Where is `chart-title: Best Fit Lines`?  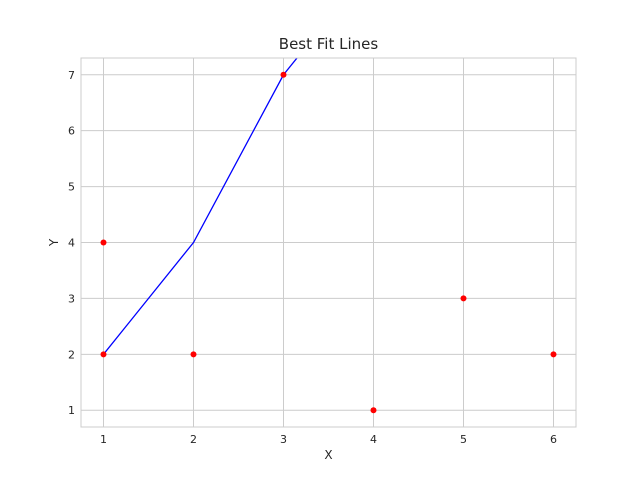
chart-title: Best Fit Lines is located at coordinates (329, 44).